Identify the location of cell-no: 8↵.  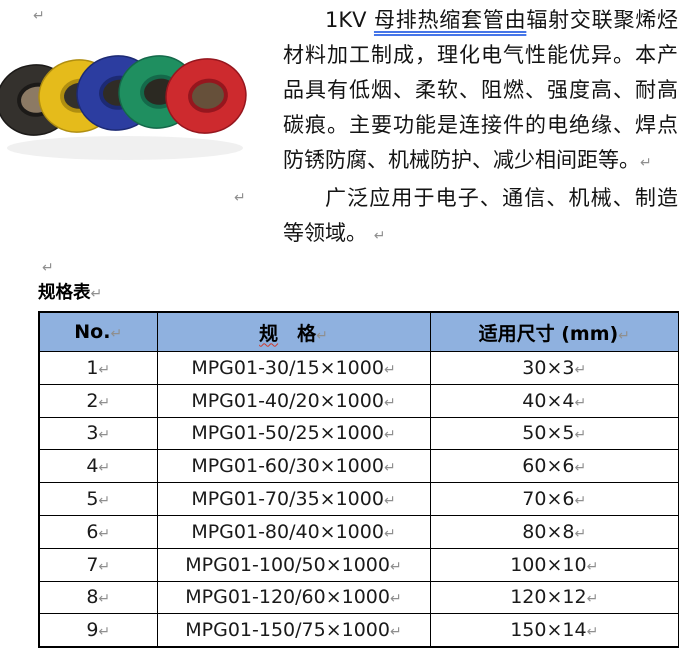
(98, 597).